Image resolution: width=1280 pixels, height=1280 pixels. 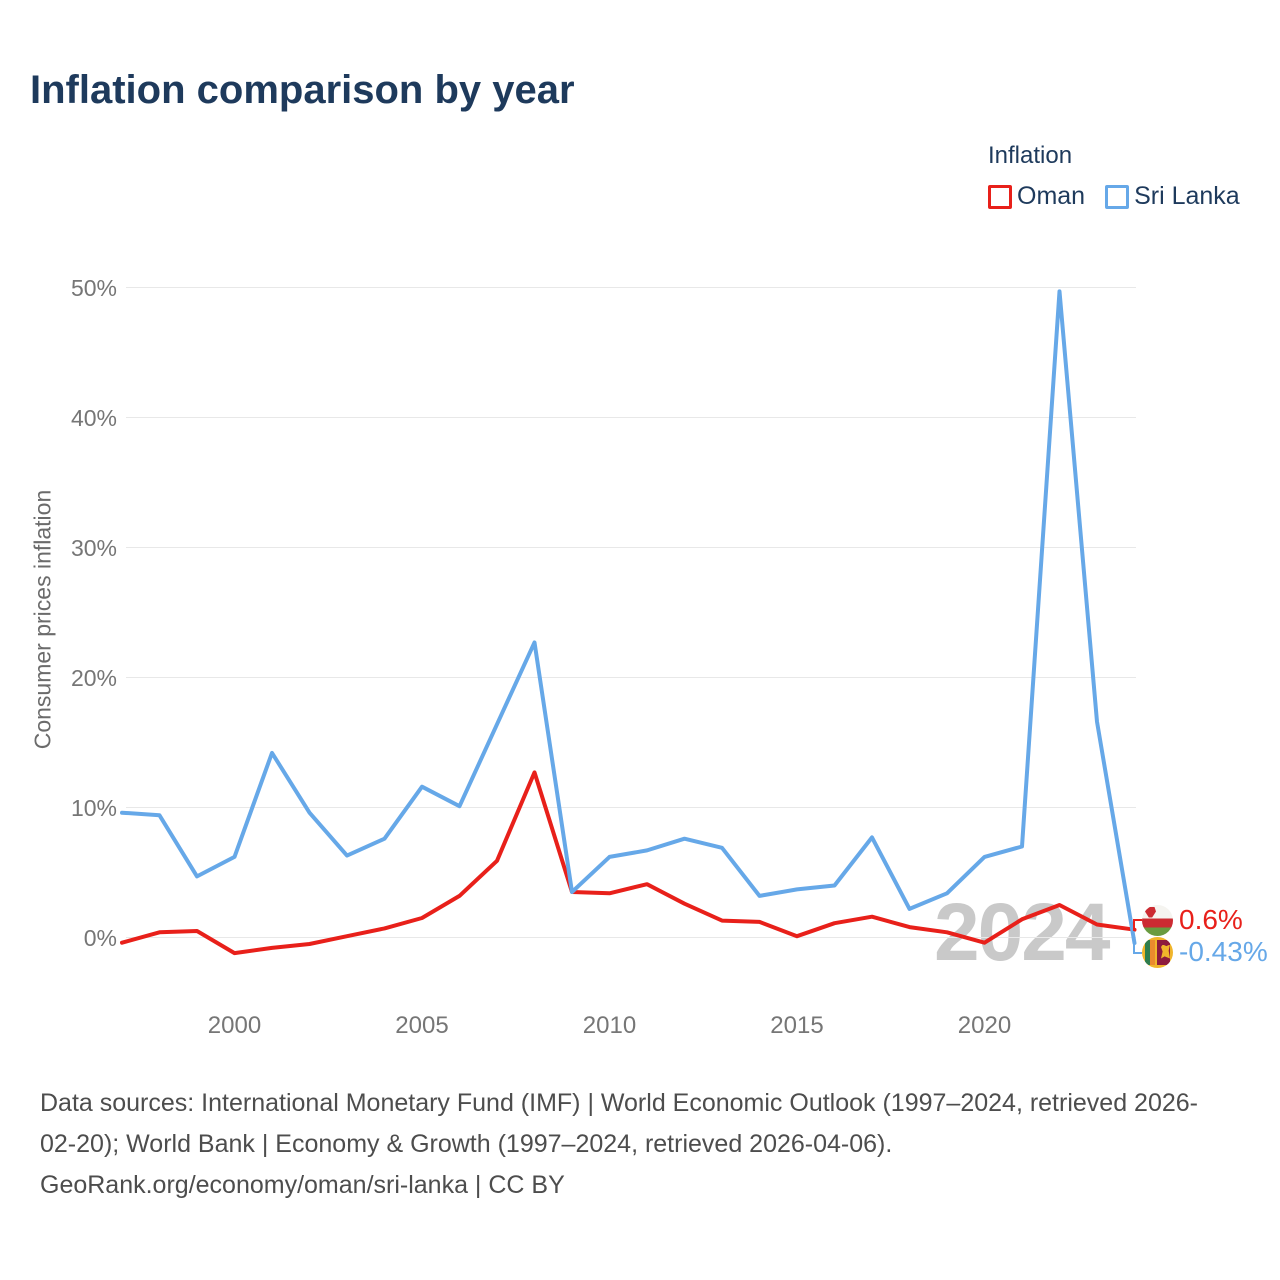 I want to click on oman-latest-value: 0.6%, so click(x=1211, y=919).